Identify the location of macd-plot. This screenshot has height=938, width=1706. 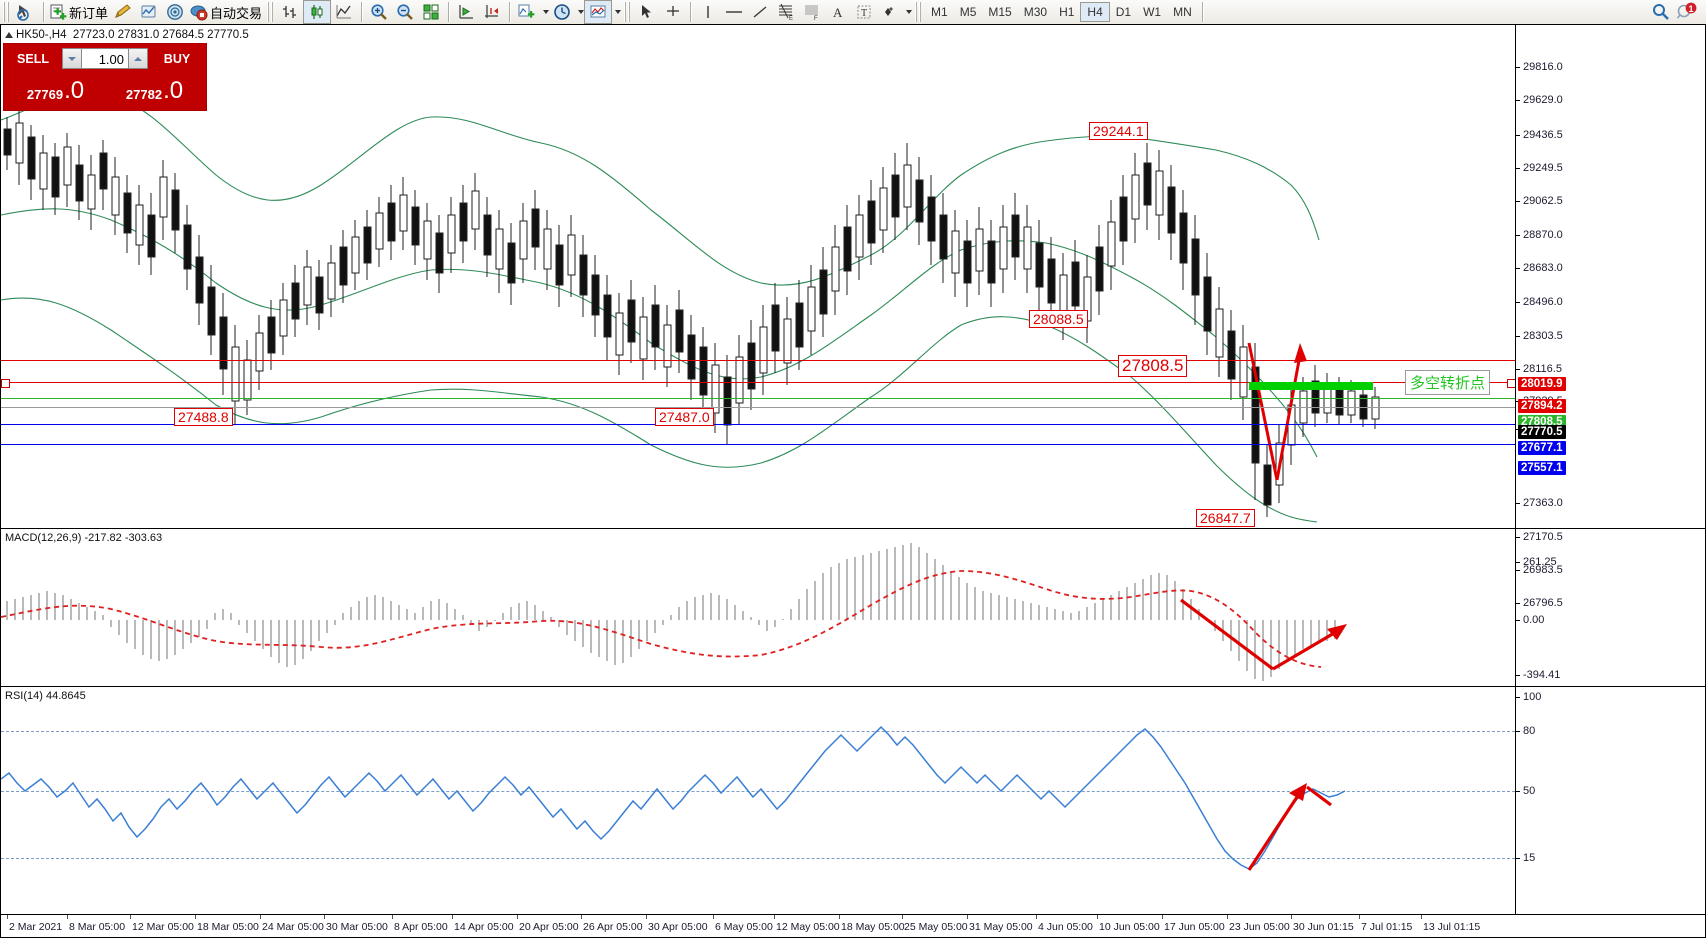
(758, 607).